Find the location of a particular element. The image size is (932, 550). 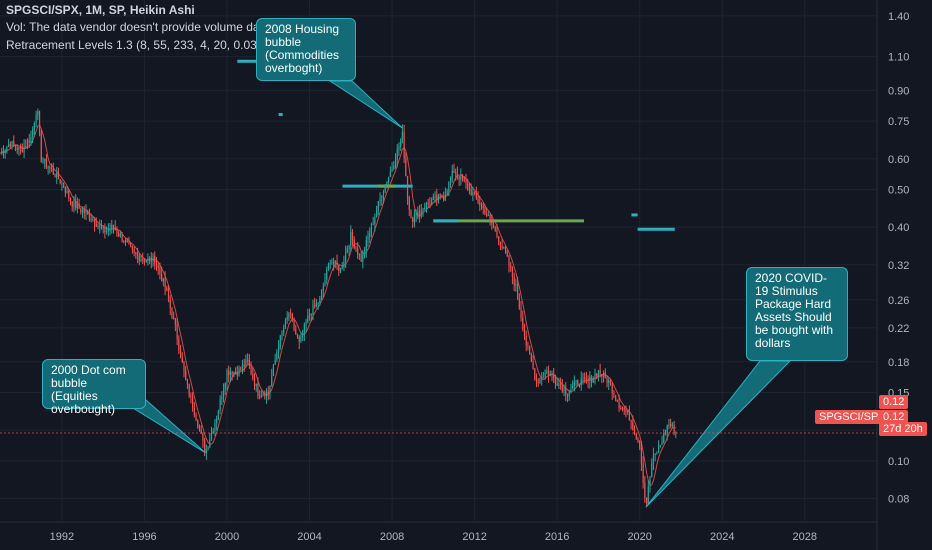

time-axis: 1992 1996 2000 2004 2008 2012 2016 2020 2024 2028 is located at coordinates (433, 537).